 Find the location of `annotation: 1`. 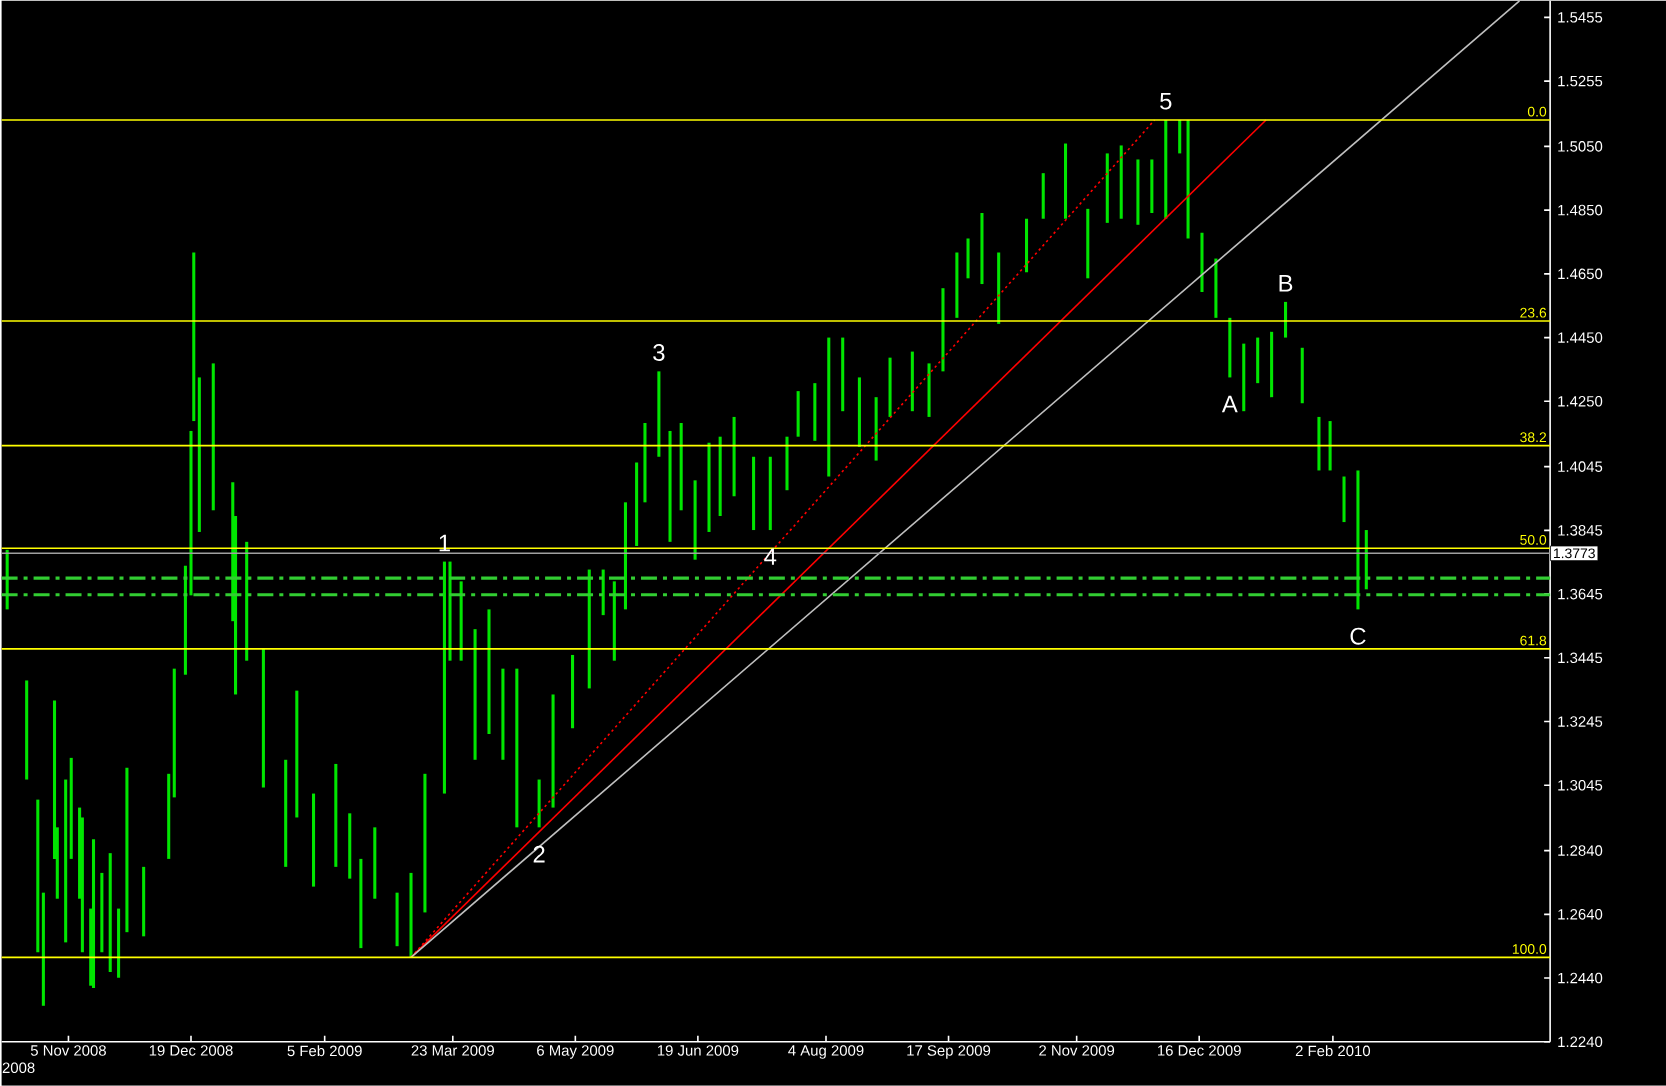

annotation: 1 is located at coordinates (444, 543).